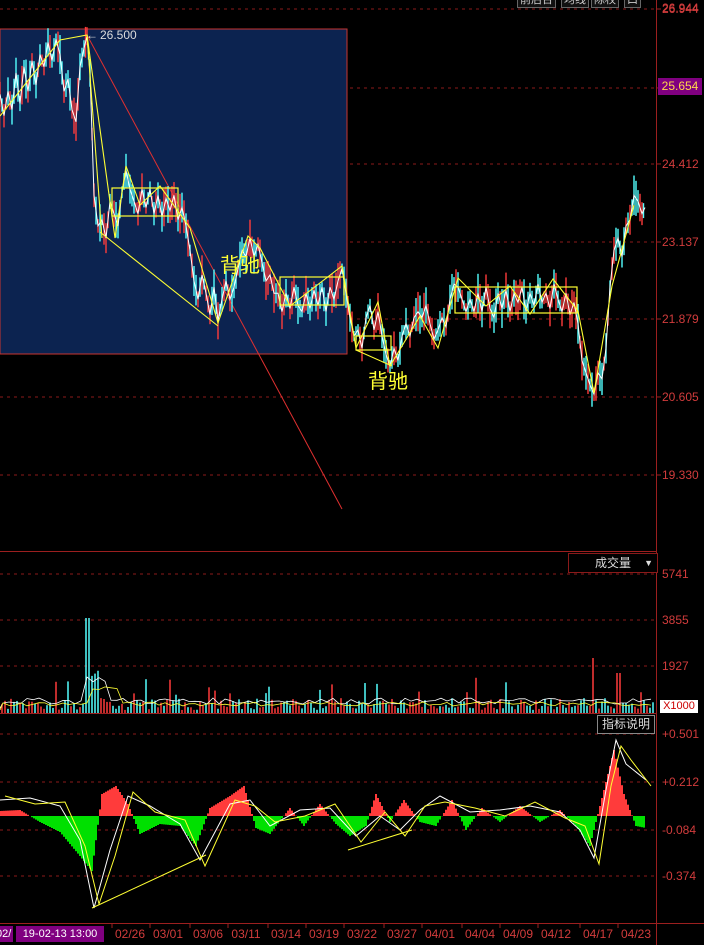 The image size is (704, 945). I want to click on price-tick-label: 23.137, so click(680, 242).